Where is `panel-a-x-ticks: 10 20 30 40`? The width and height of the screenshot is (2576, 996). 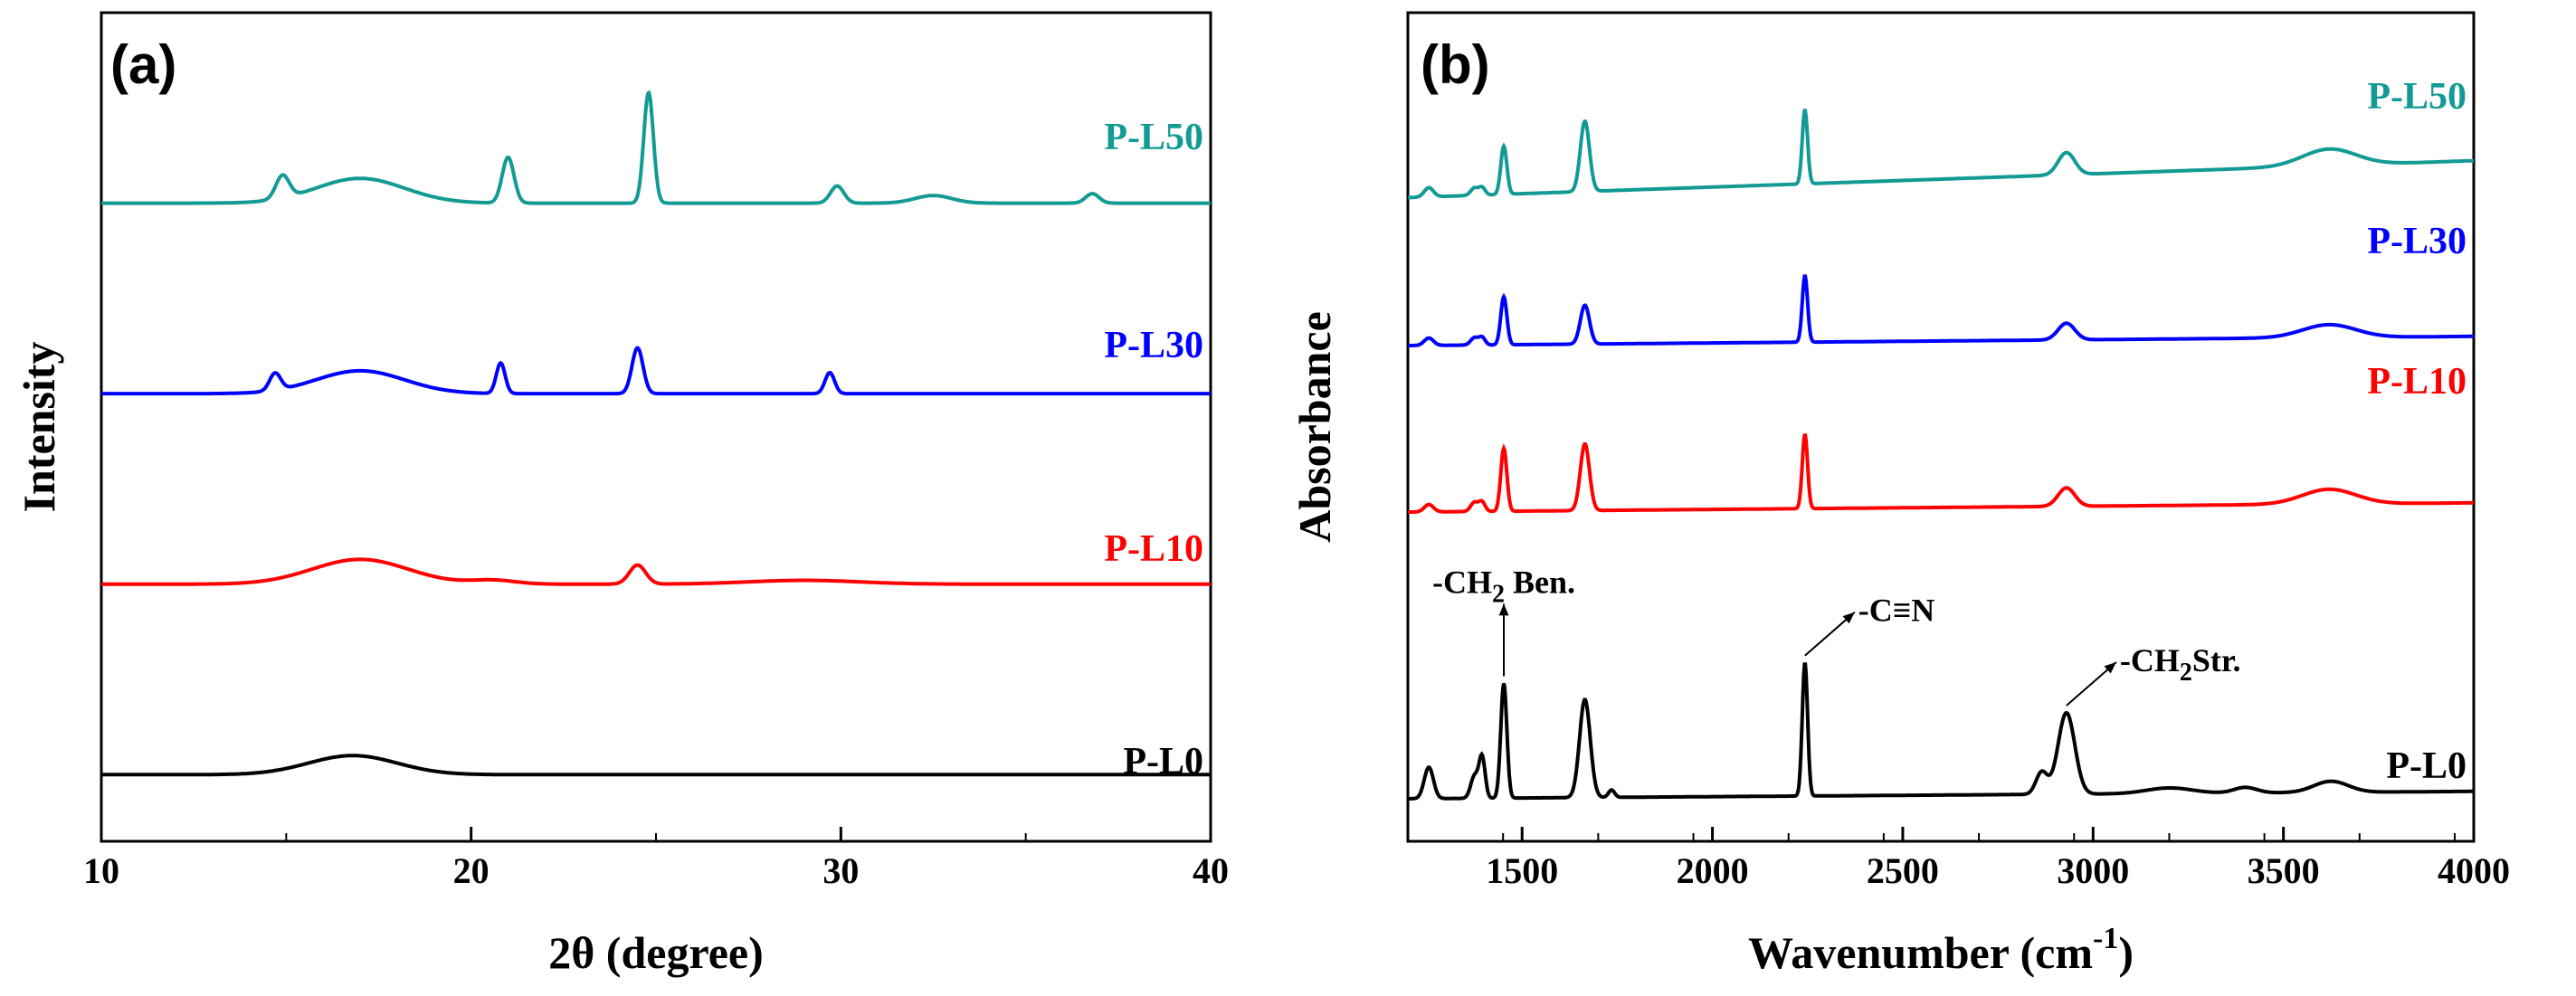
panel-a-x-ticks: 10 20 30 40 is located at coordinates (656, 859).